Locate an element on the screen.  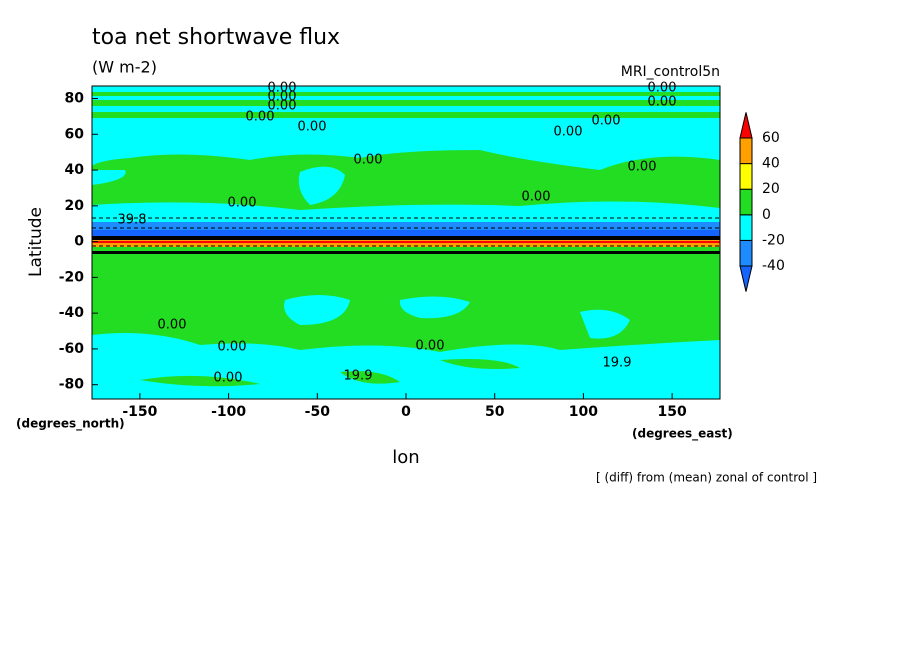
dataset-label: MRI_control5n is located at coordinates (670, 72).